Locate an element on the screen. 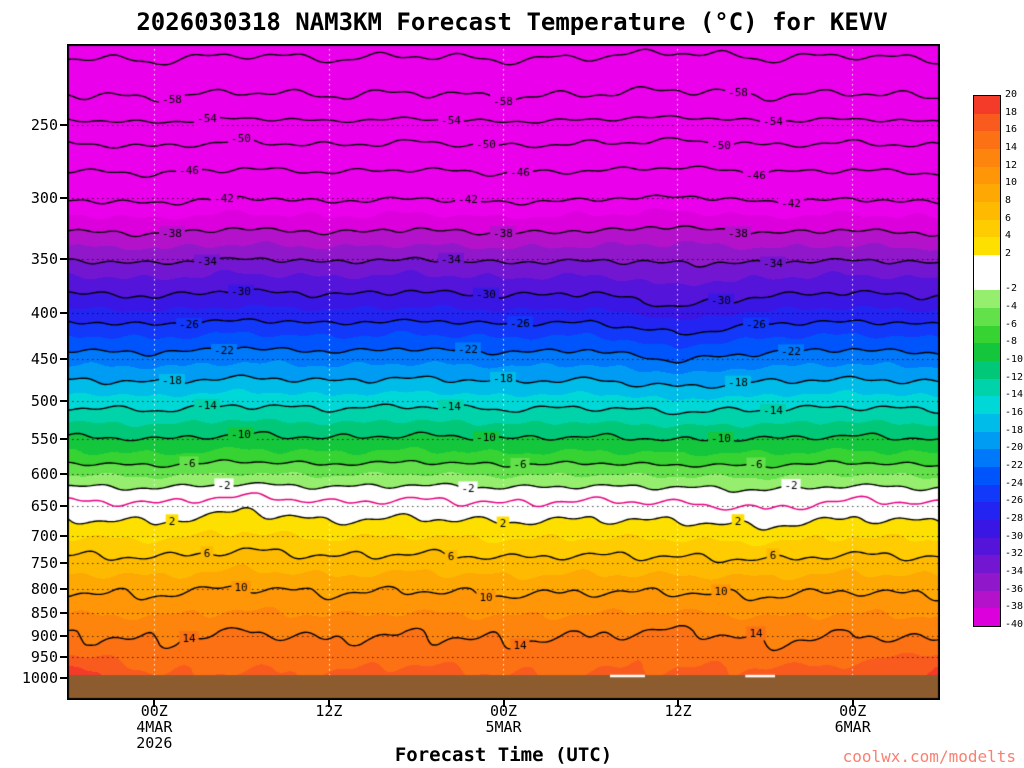 This screenshot has width=1024, height=768. x-axis-title: Forecast Time (UTC) is located at coordinates (503, 755).